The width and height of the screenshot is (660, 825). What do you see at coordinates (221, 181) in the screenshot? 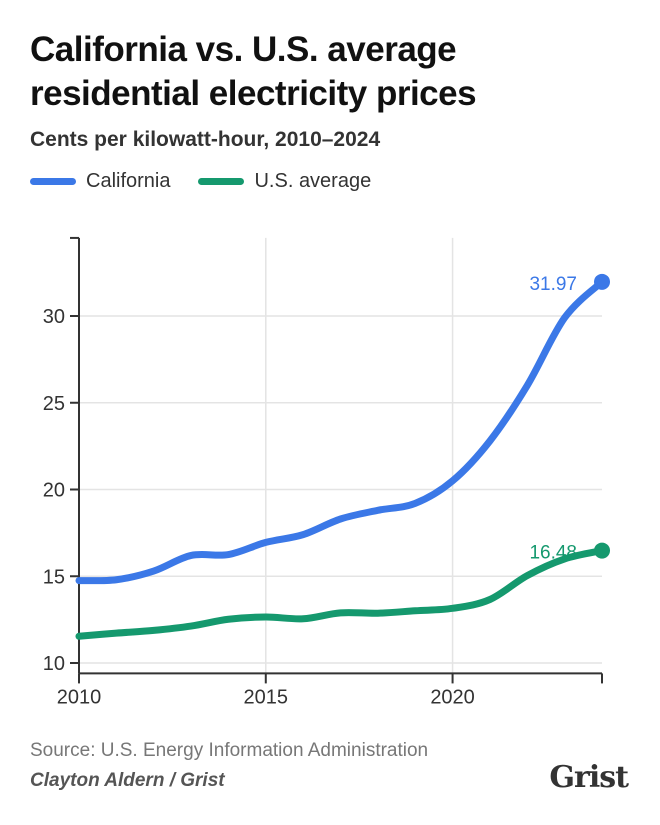
I see `legend-swatch-us-average` at bounding box center [221, 181].